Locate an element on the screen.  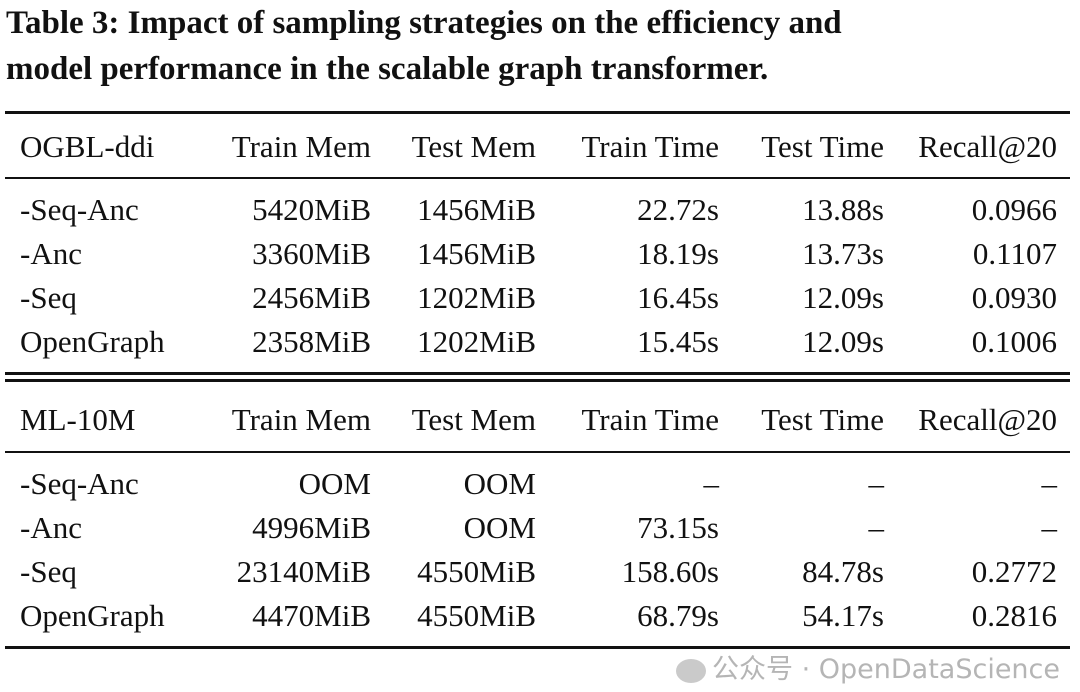
table-cell: 84.78s is located at coordinates (843, 571).